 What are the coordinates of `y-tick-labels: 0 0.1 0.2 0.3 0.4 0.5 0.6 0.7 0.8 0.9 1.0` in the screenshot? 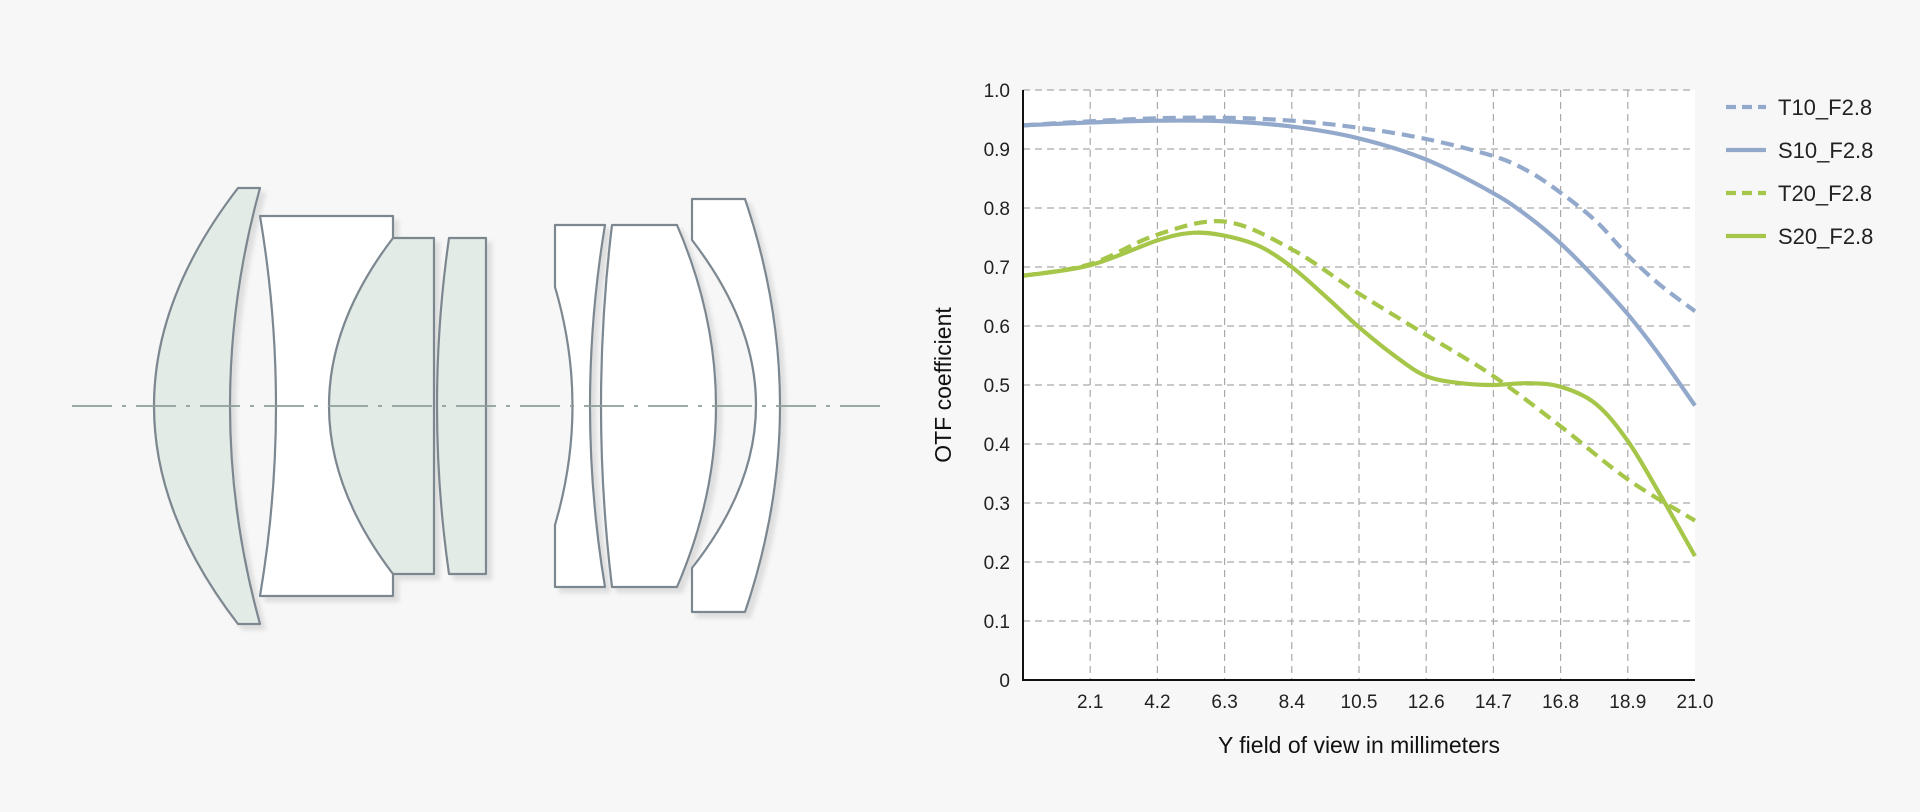 It's located at (997, 386).